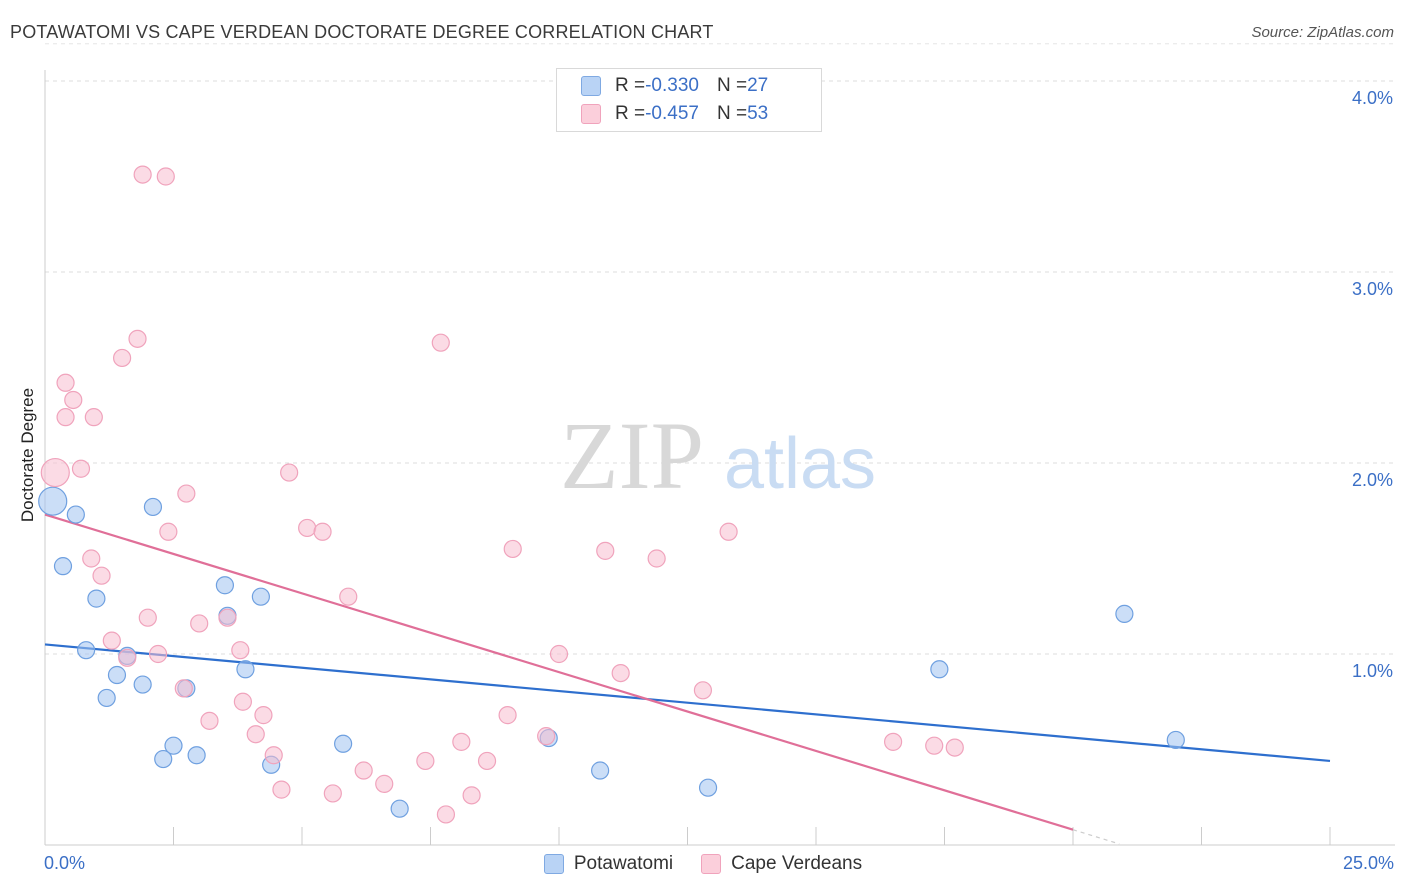 Image resolution: width=1406 pixels, height=892 pixels. What do you see at coordinates (797, 863) in the screenshot?
I see `legend-label-cape-verdeans: Cape Verdeans` at bounding box center [797, 863].